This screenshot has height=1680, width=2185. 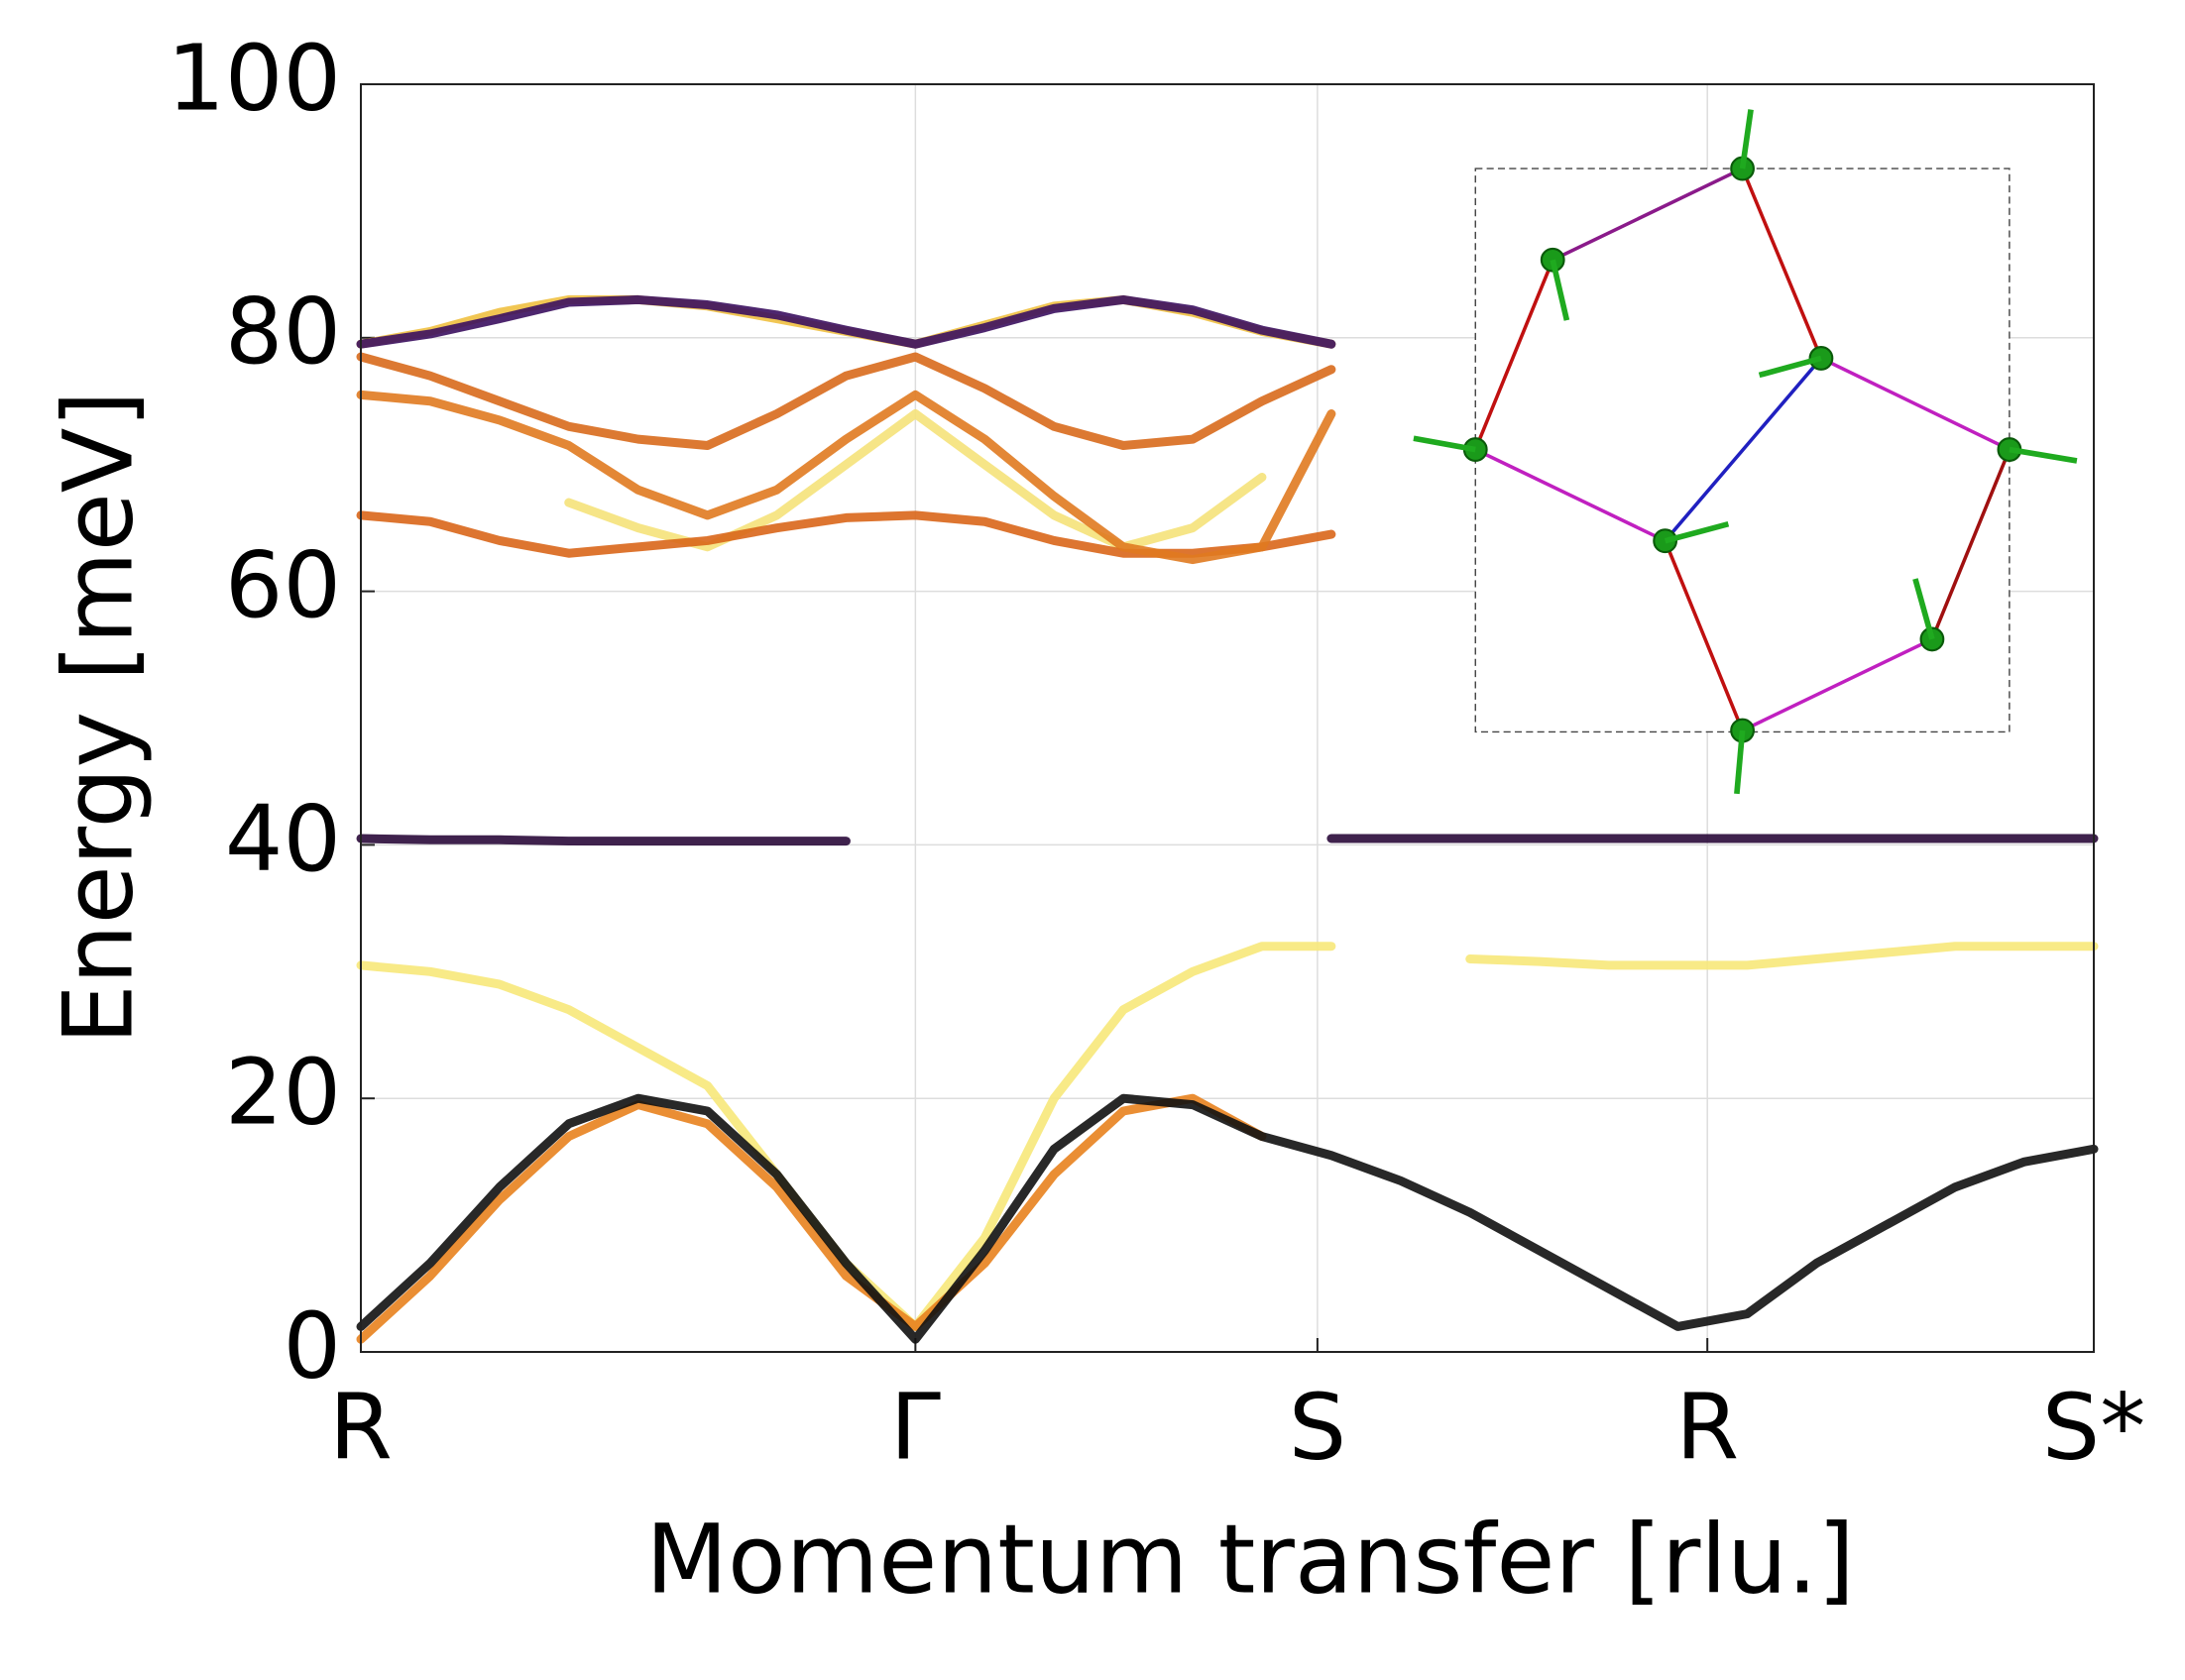 I want to click on y-tick-label: 80, so click(x=283, y=332).